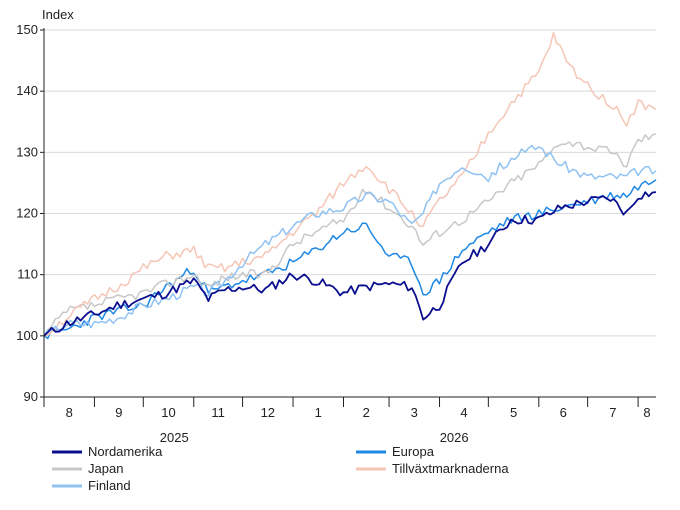 Image resolution: width=680 pixels, height=510 pixels. Describe the element at coordinates (174, 437) in the screenshot. I see `x-year-label-2025: 2025` at that location.